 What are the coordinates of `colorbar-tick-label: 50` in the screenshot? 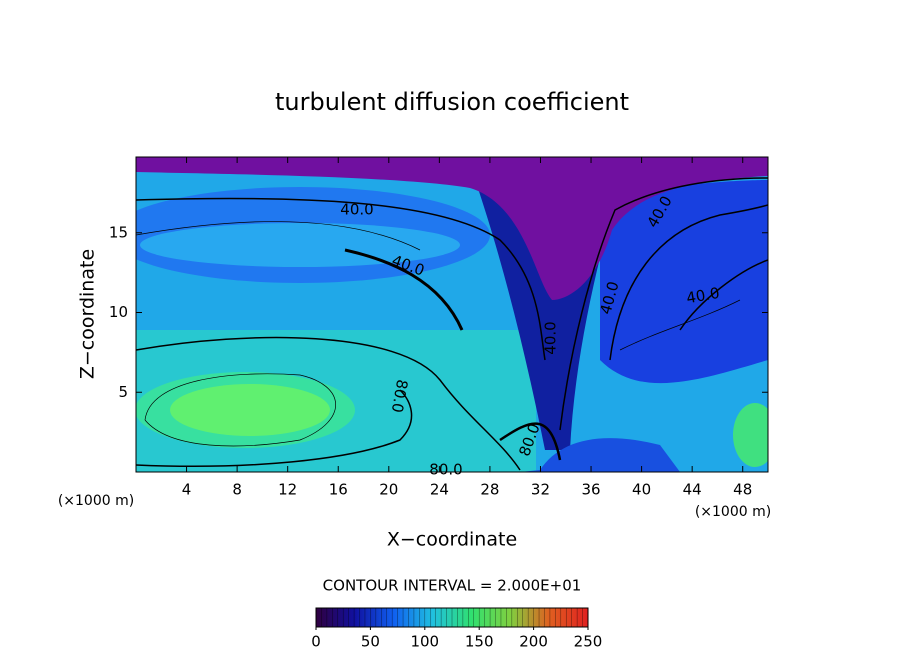 It's located at (370, 642).